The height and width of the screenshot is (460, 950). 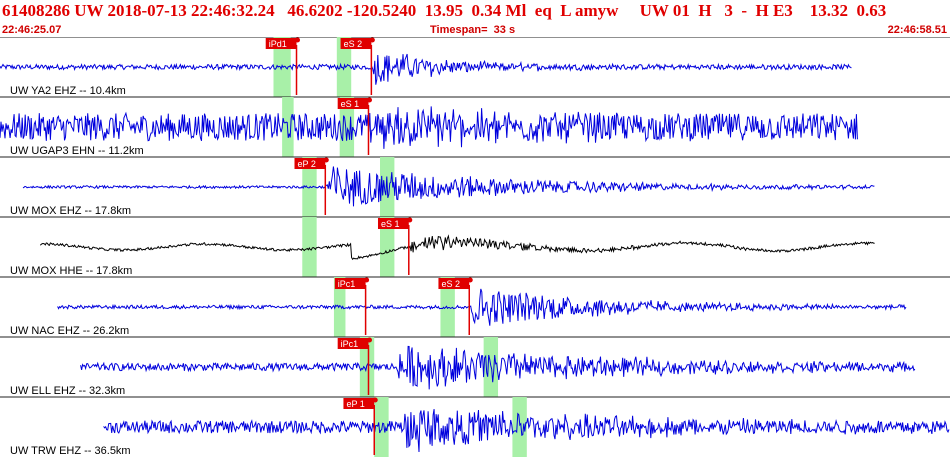 What do you see at coordinates (71, 271) in the screenshot?
I see `station-label: UW MOX HHE -- 17.8km` at bounding box center [71, 271].